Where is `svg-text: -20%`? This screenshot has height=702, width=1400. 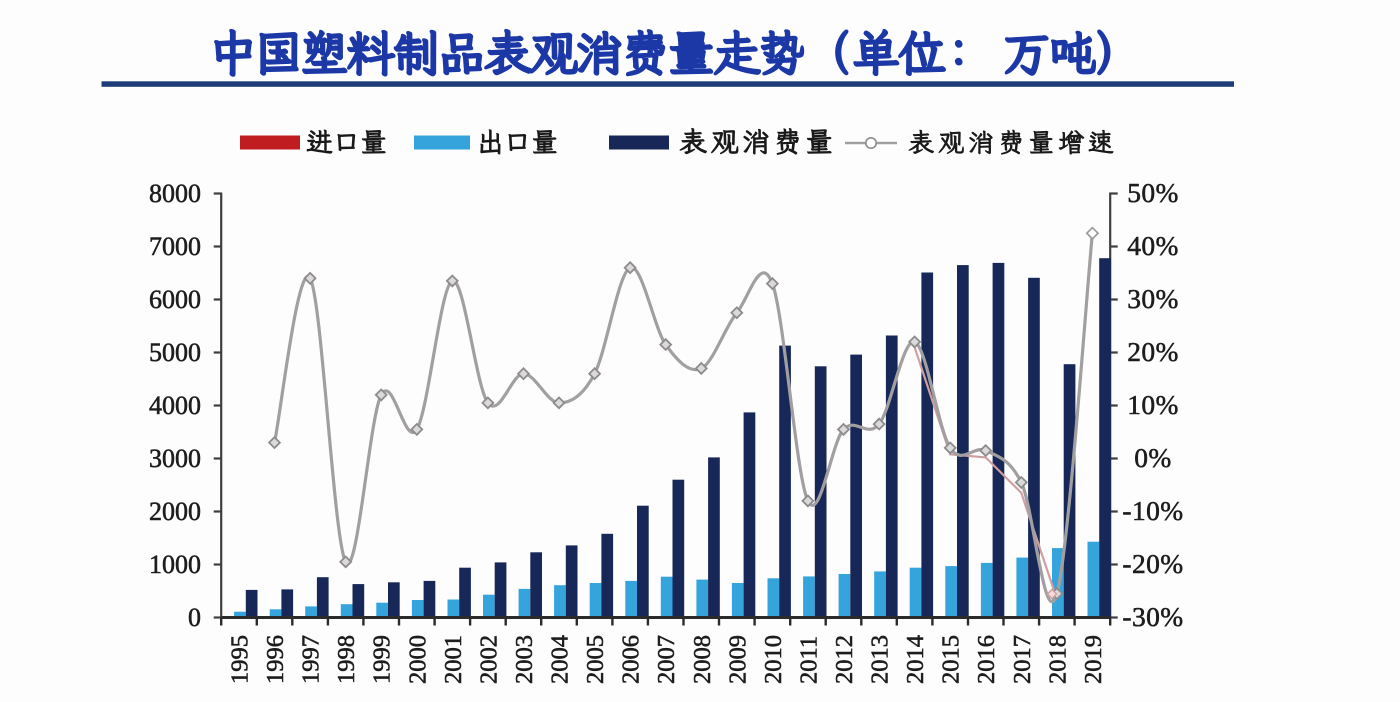
svg-text: -20% is located at coordinates (1152, 563).